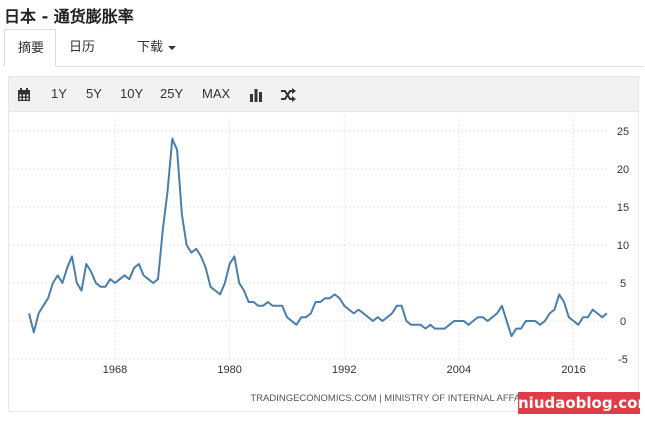 The width and height of the screenshot is (645, 421). Describe the element at coordinates (150, 47) in the screenshot. I see `tab-download-label: 下载` at that location.